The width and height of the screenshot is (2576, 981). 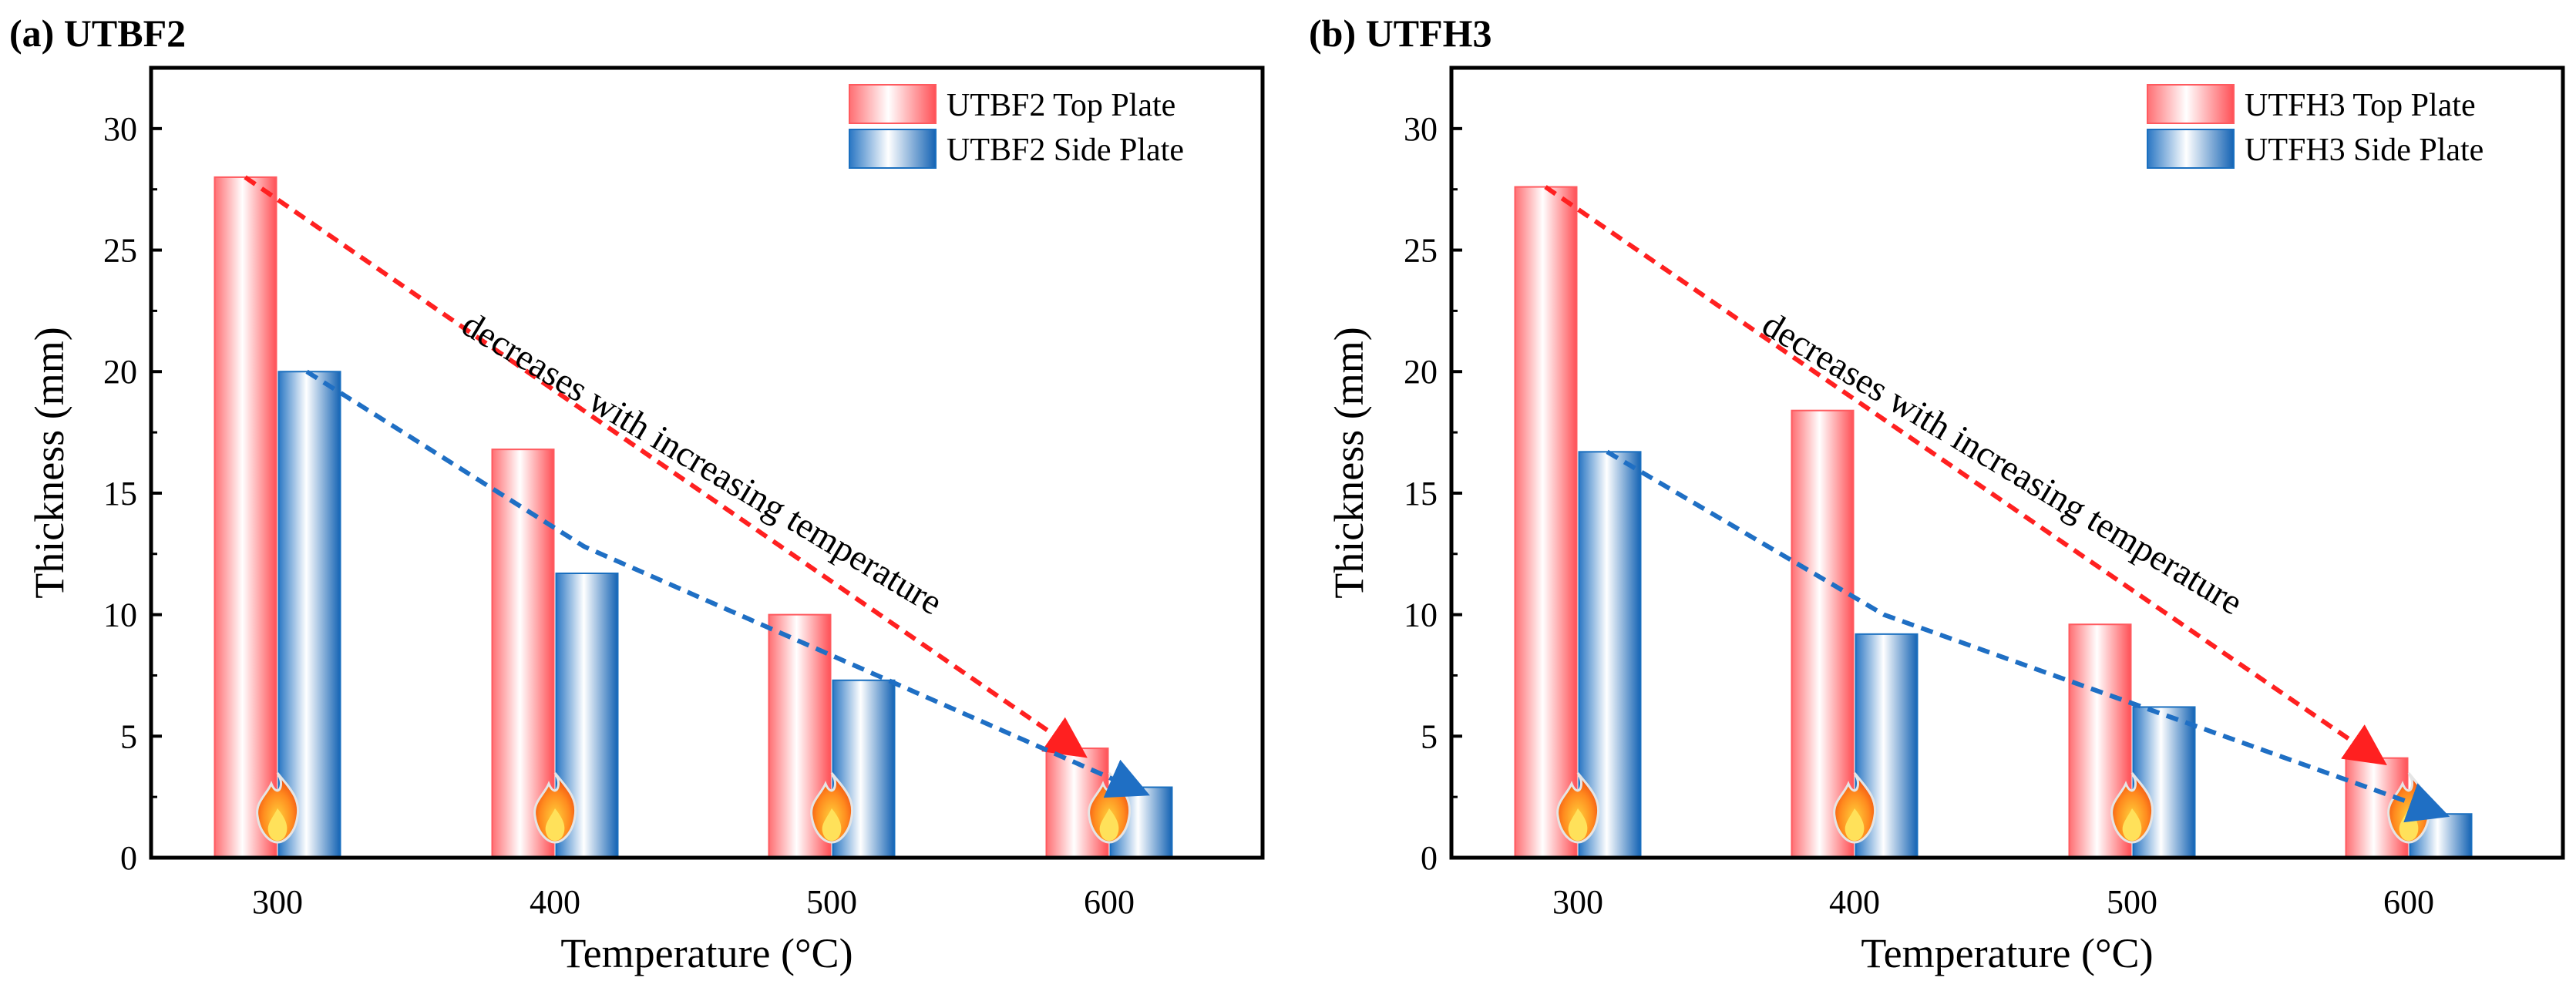 I want to click on legend-label-side: UTFH3 Side Plate, so click(x=2364, y=150).